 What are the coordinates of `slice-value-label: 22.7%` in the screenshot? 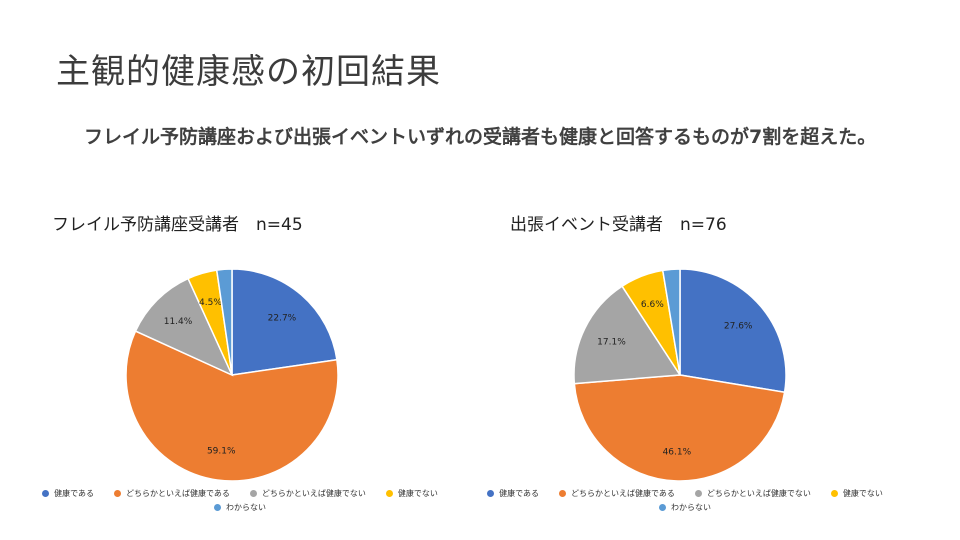 It's located at (282, 318).